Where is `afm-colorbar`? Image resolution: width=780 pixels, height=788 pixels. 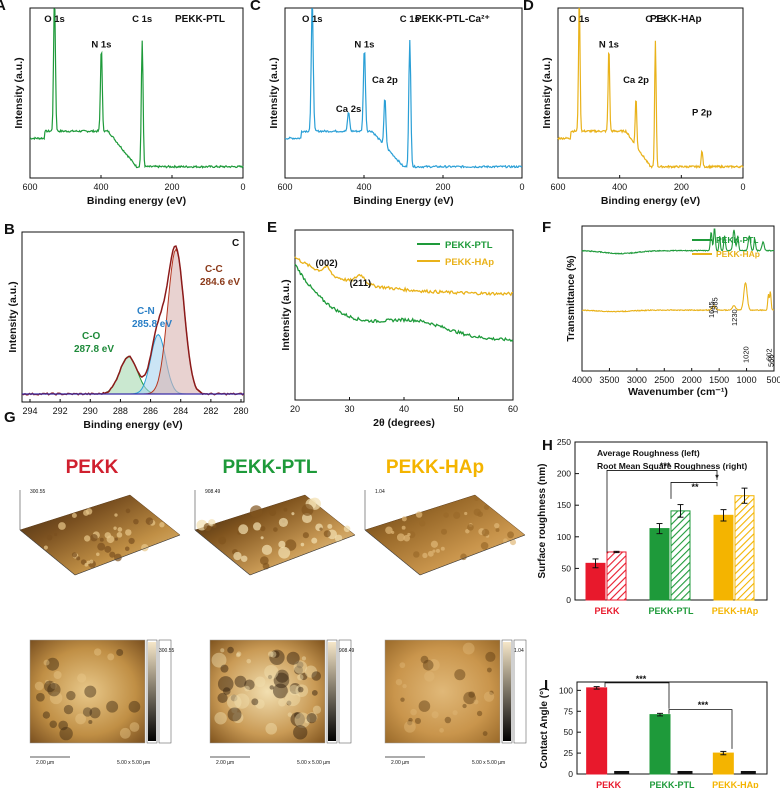
afm-colorbar is located at coordinates (332, 691).